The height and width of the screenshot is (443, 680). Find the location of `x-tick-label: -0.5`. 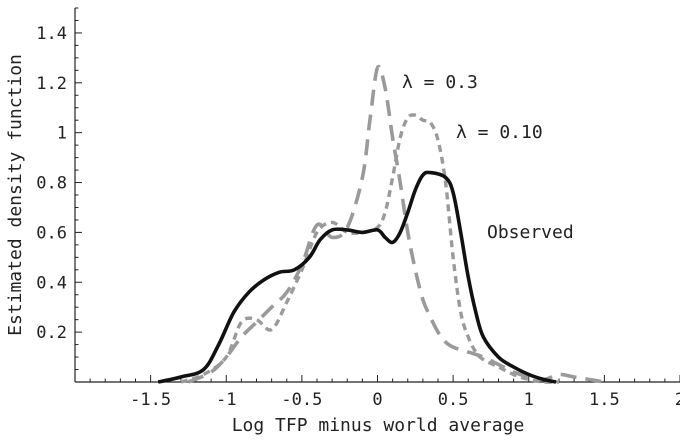

x-tick-label: -0.5 is located at coordinates (301, 400).